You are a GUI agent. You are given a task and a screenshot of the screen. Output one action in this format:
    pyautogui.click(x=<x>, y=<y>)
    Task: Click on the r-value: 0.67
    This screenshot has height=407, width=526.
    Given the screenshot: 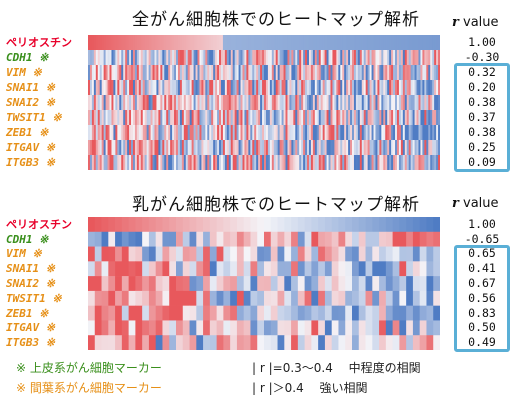 What is the action you would take?
    pyautogui.click(x=482, y=283)
    